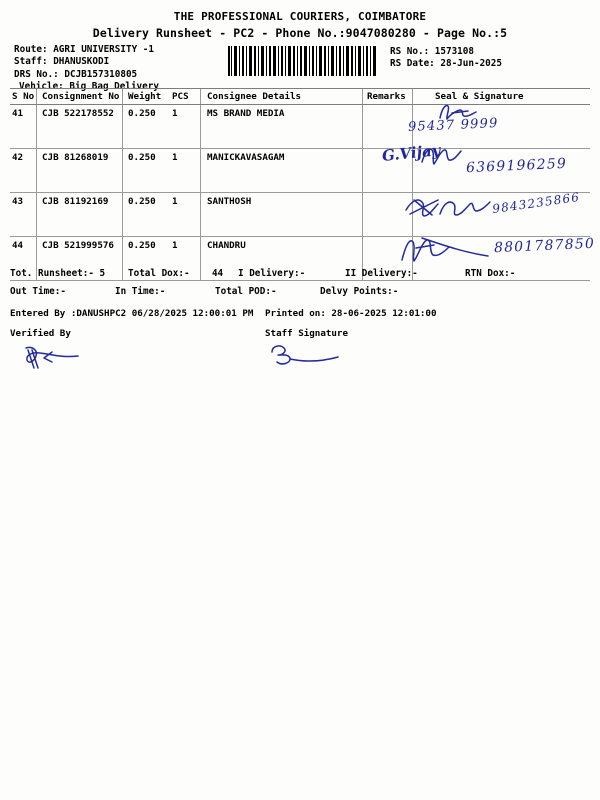 The image size is (600, 800). Describe the element at coordinates (246, 157) in the screenshot. I see `cell-consignee: MANICKAVASAGAM` at that location.